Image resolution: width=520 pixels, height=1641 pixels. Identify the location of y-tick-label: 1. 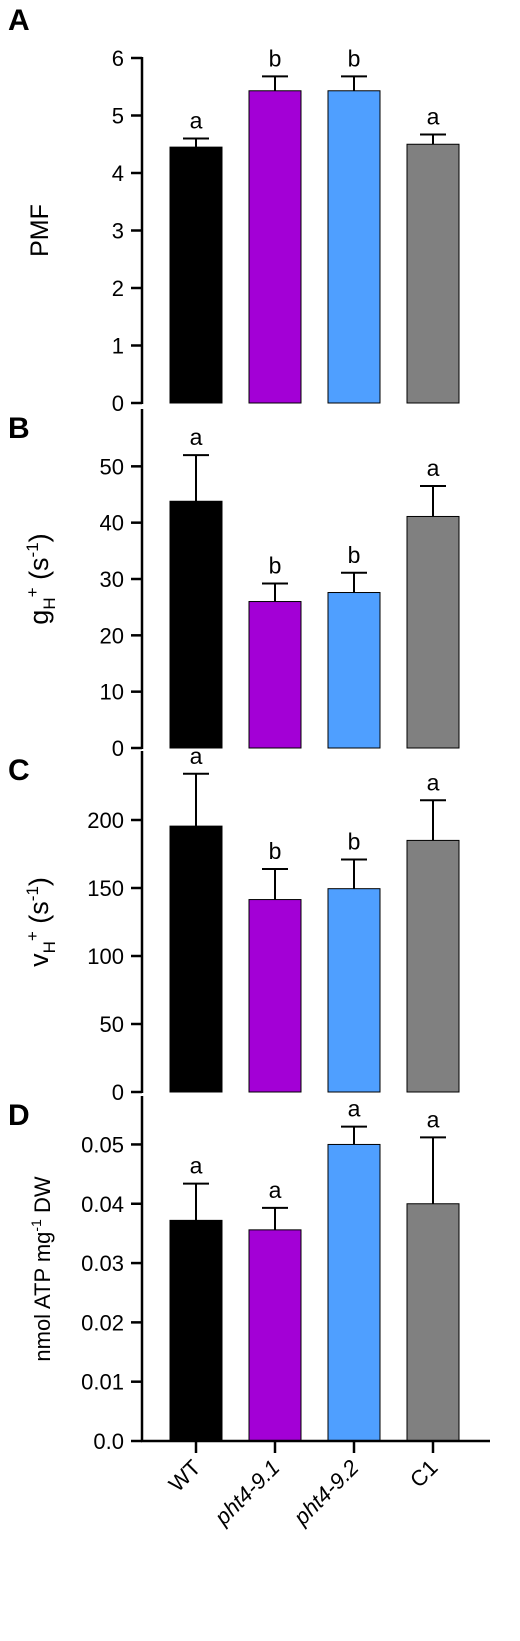
(118, 346).